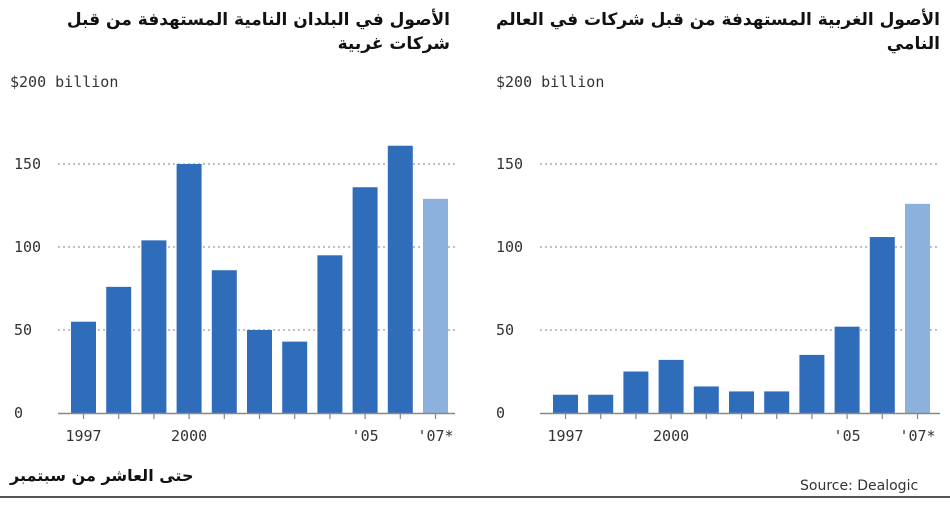 This screenshot has width=950, height=506. I want to click on left-y-tick-label: 0, so click(18, 413).